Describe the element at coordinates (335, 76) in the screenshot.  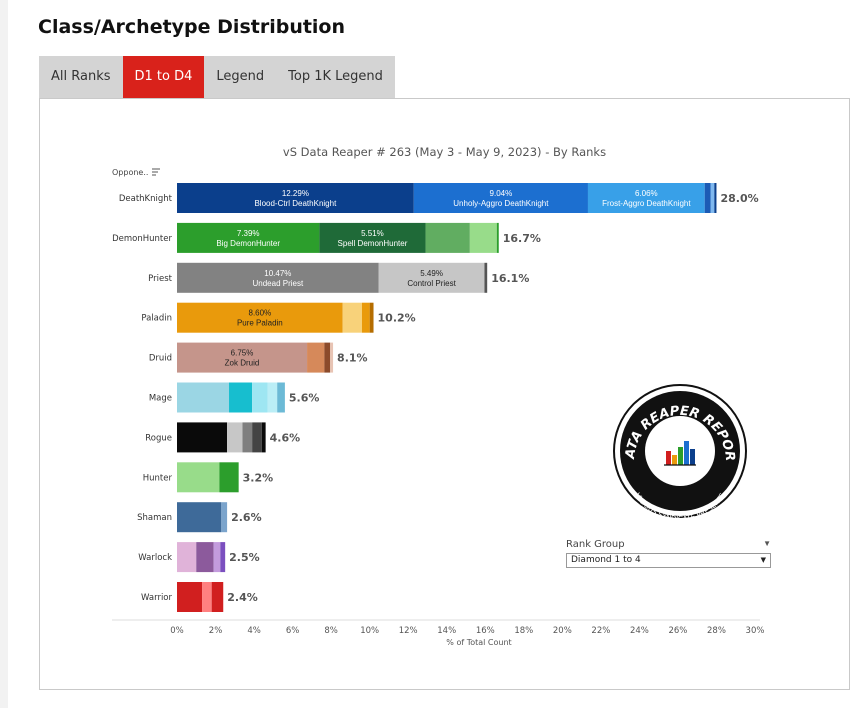
I see `tab-top-1k-legend: Top 1K Legend` at that location.